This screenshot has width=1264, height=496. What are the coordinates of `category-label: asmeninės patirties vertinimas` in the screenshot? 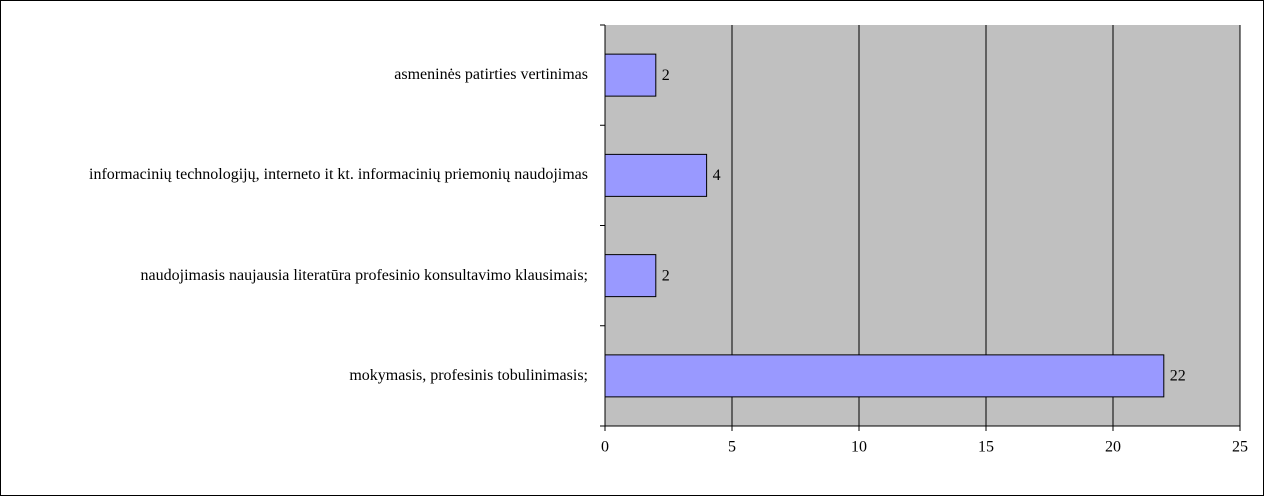 It's located at (294, 75).